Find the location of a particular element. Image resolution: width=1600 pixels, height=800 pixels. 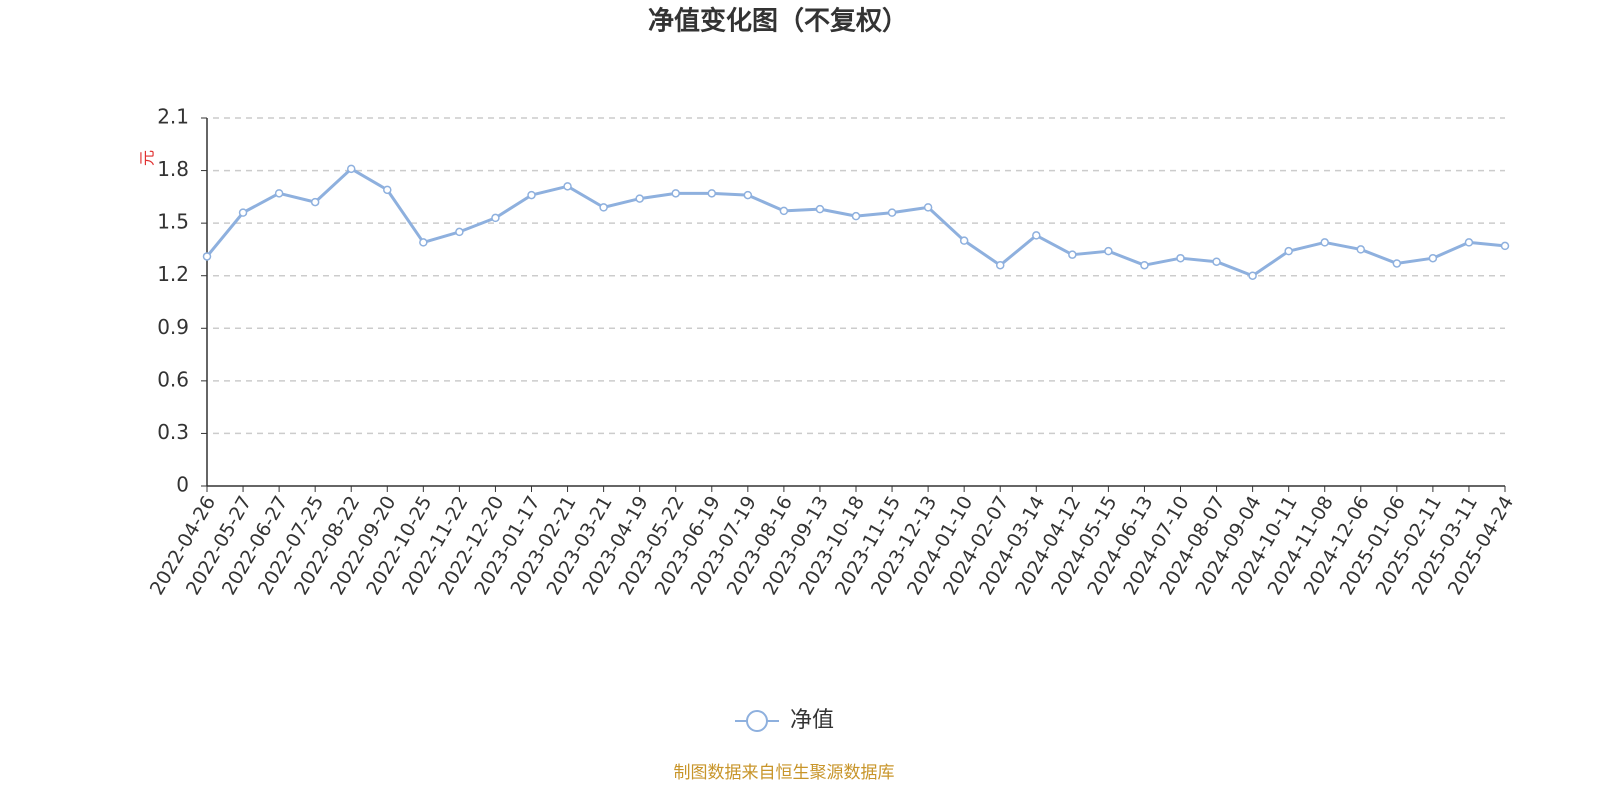

y-tick-label: 2.1 is located at coordinates (173, 117).